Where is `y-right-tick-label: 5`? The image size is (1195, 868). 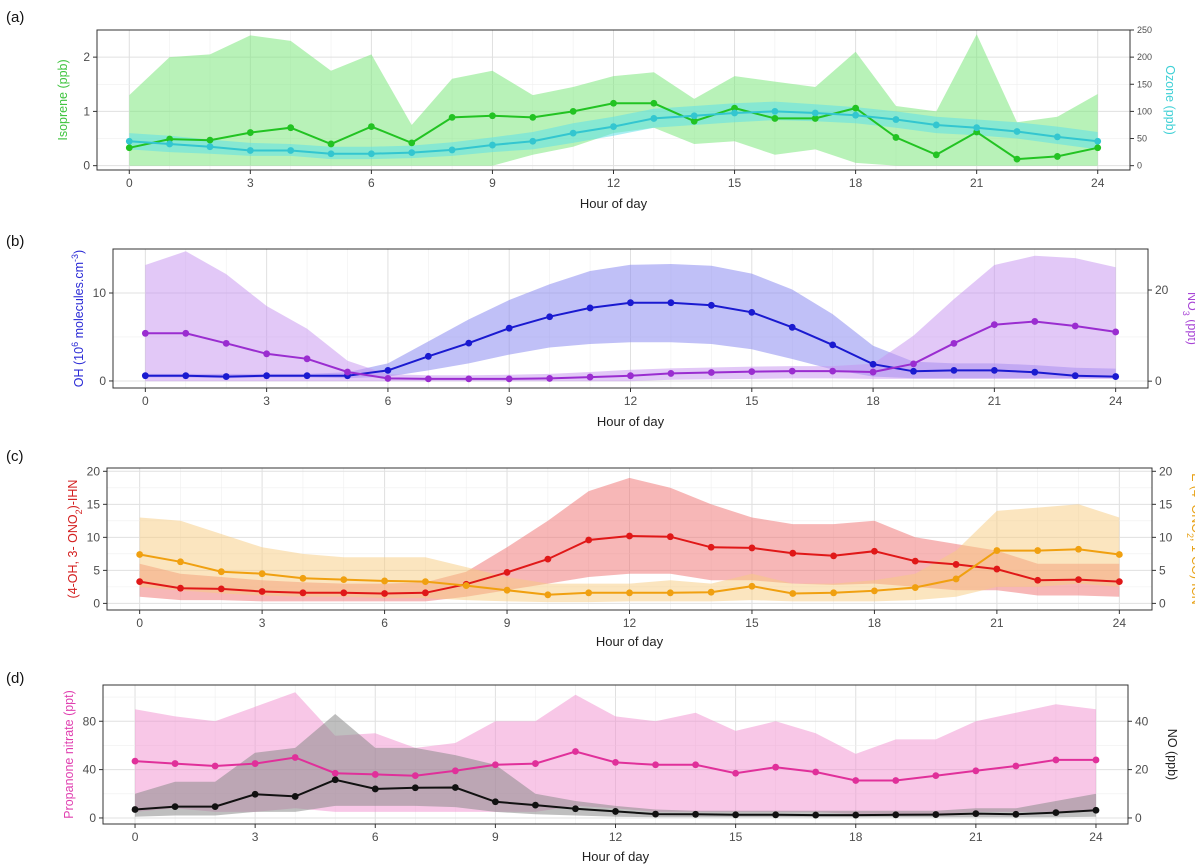
y-right-tick-label: 5 is located at coordinates (1162, 570).